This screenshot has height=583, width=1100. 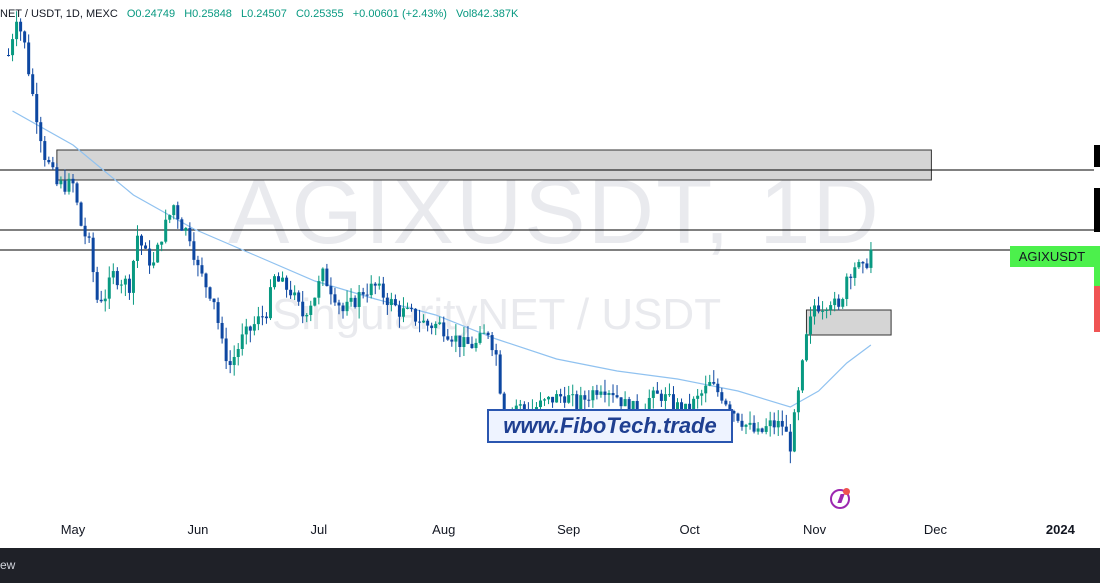 I want to click on symbol-price-tag: AGIXUSDT, so click(x=1052, y=256).